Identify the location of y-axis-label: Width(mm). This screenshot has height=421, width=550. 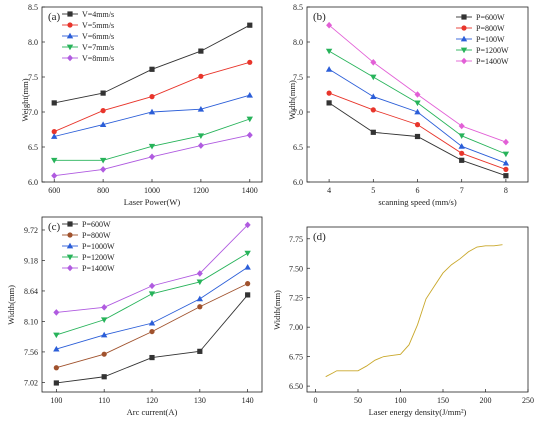
(277, 310).